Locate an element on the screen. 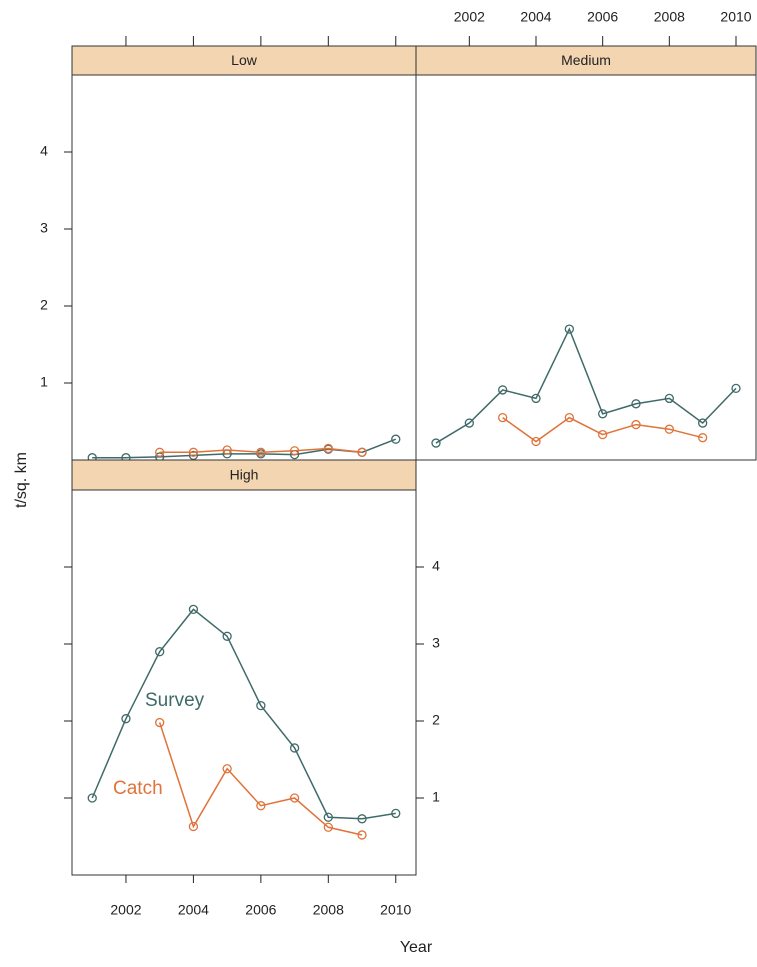  panel-title: High is located at coordinates (244, 475).